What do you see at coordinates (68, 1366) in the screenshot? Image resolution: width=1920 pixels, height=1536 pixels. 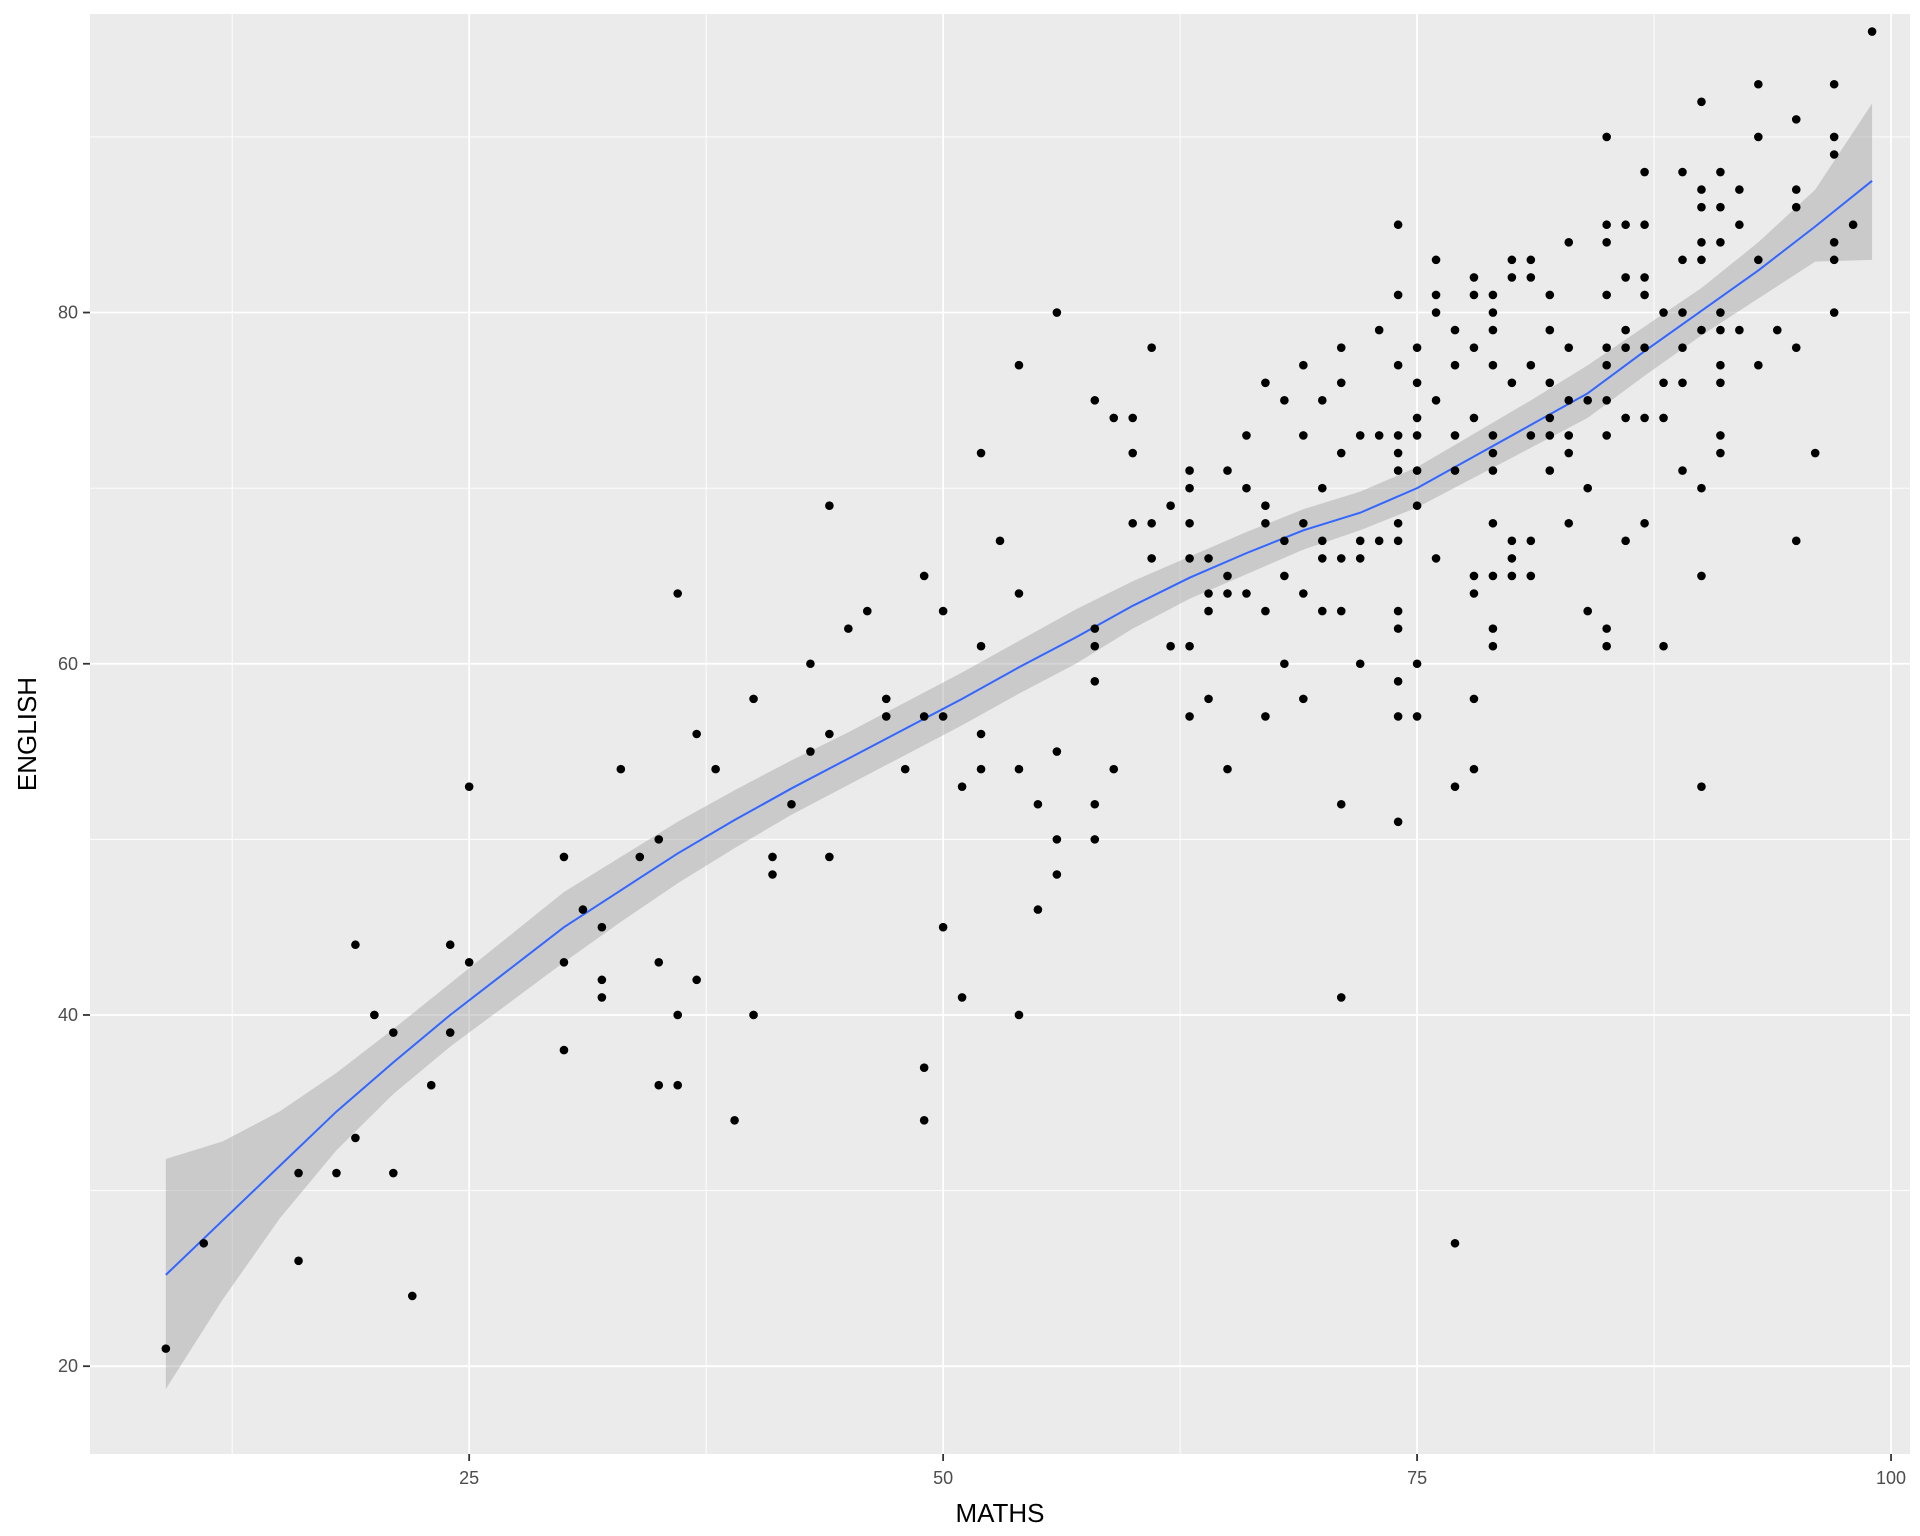 I see `y-tick-label-0: 20` at bounding box center [68, 1366].